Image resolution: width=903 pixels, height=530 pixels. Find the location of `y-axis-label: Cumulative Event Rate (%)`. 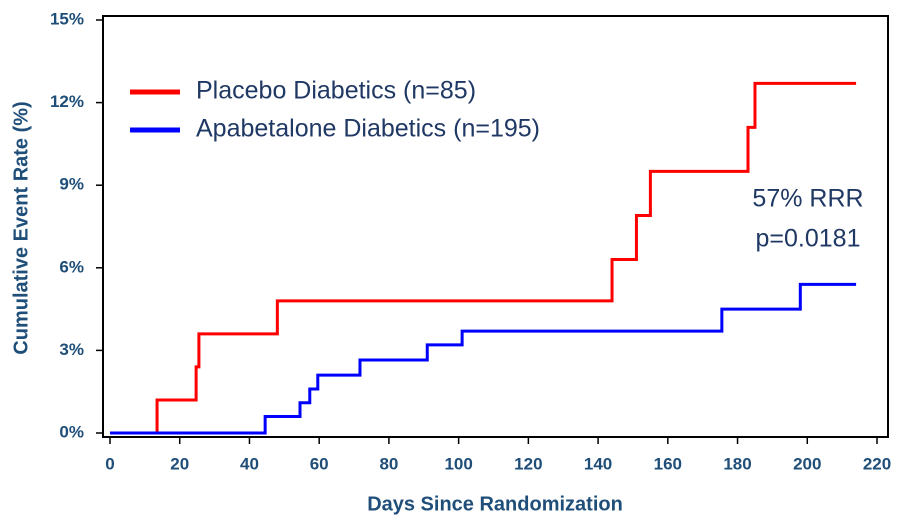

y-axis-label: Cumulative Event Rate (%) is located at coordinates (21, 227).